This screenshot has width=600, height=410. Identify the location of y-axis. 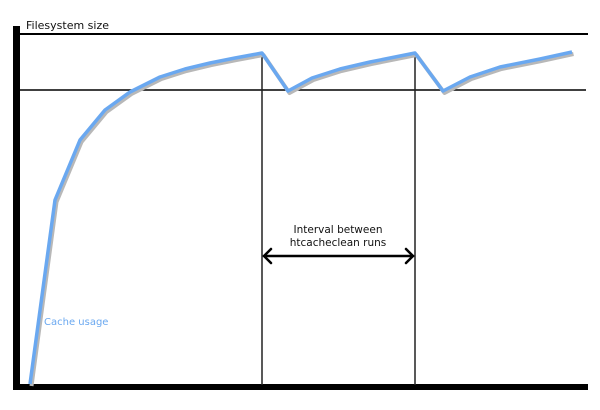
(16, 208).